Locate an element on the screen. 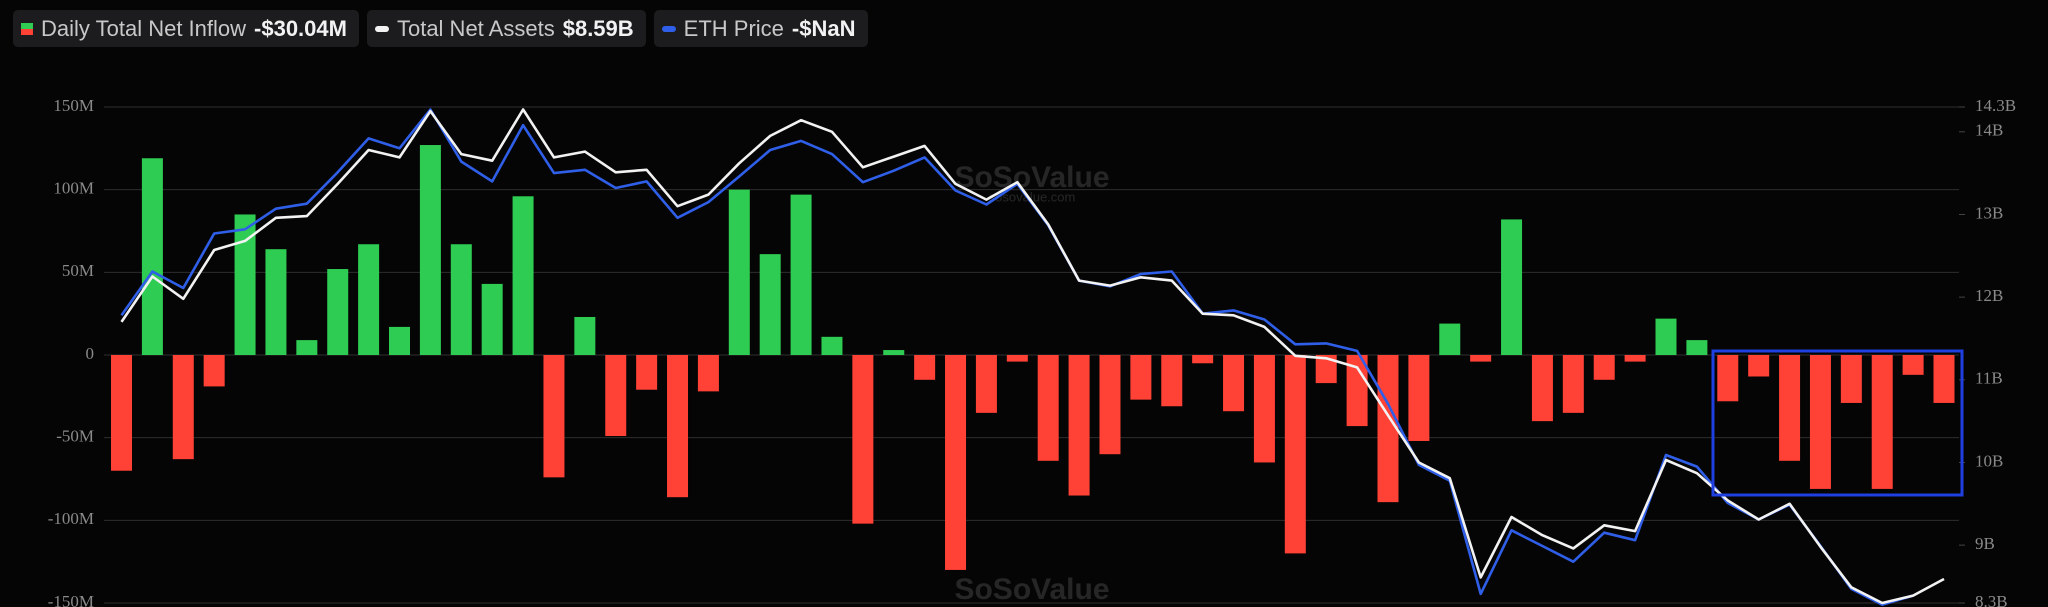 The image size is (2048, 607). legend-value: -$NaN is located at coordinates (823, 28).